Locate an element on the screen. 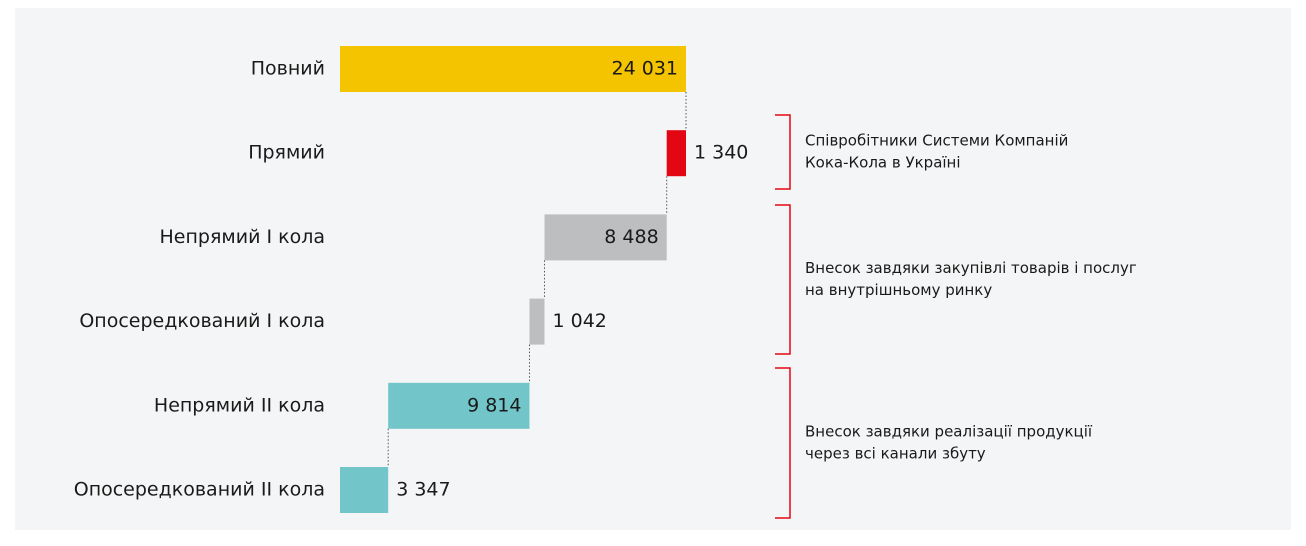 The image size is (1306, 546). category-label: Опосередкований II кола is located at coordinates (199, 490).